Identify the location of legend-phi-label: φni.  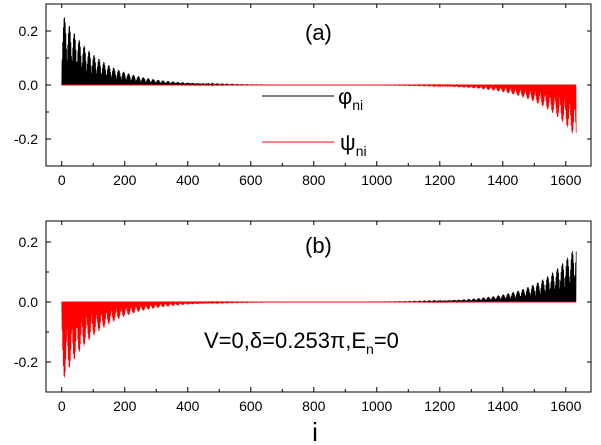
(350, 98).